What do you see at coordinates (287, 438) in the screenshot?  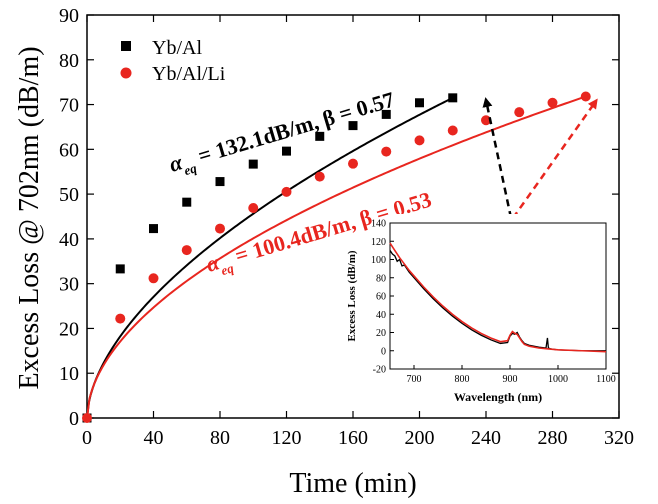 I see `main-x-tick-label: 120` at bounding box center [287, 438].